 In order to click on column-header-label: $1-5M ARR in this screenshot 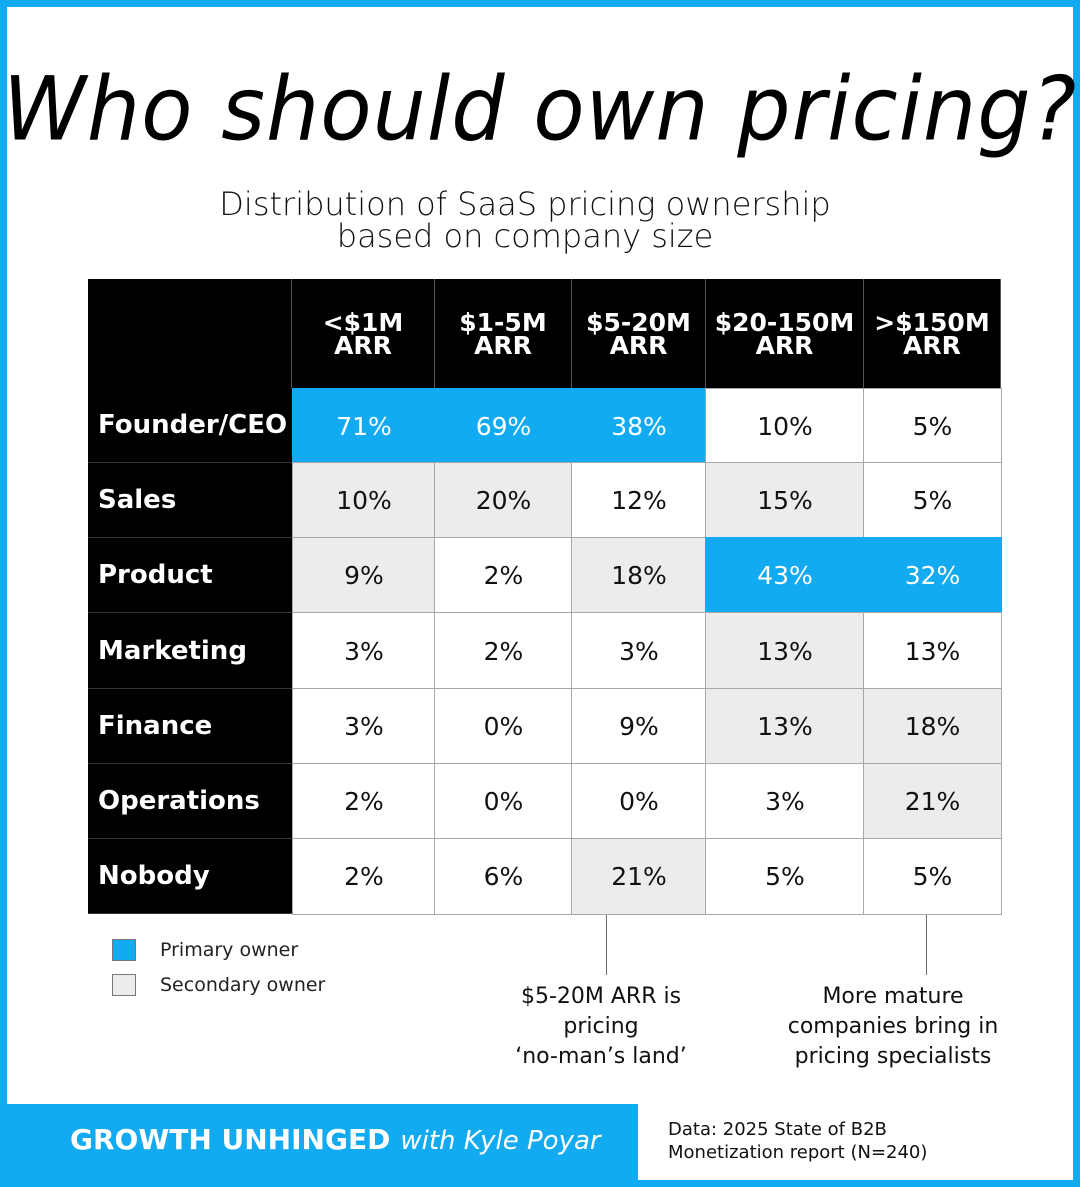, I will do `click(503, 333)`.